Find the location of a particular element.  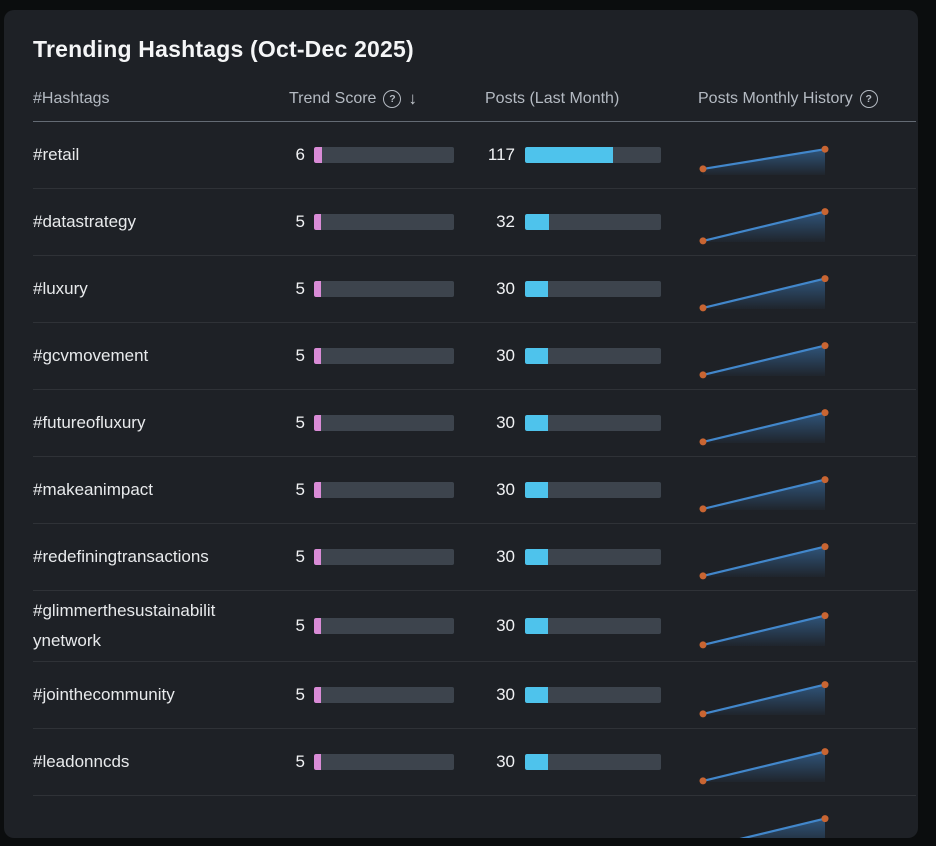

table-row: #leadonncds 5 30 is located at coordinates (474, 762).